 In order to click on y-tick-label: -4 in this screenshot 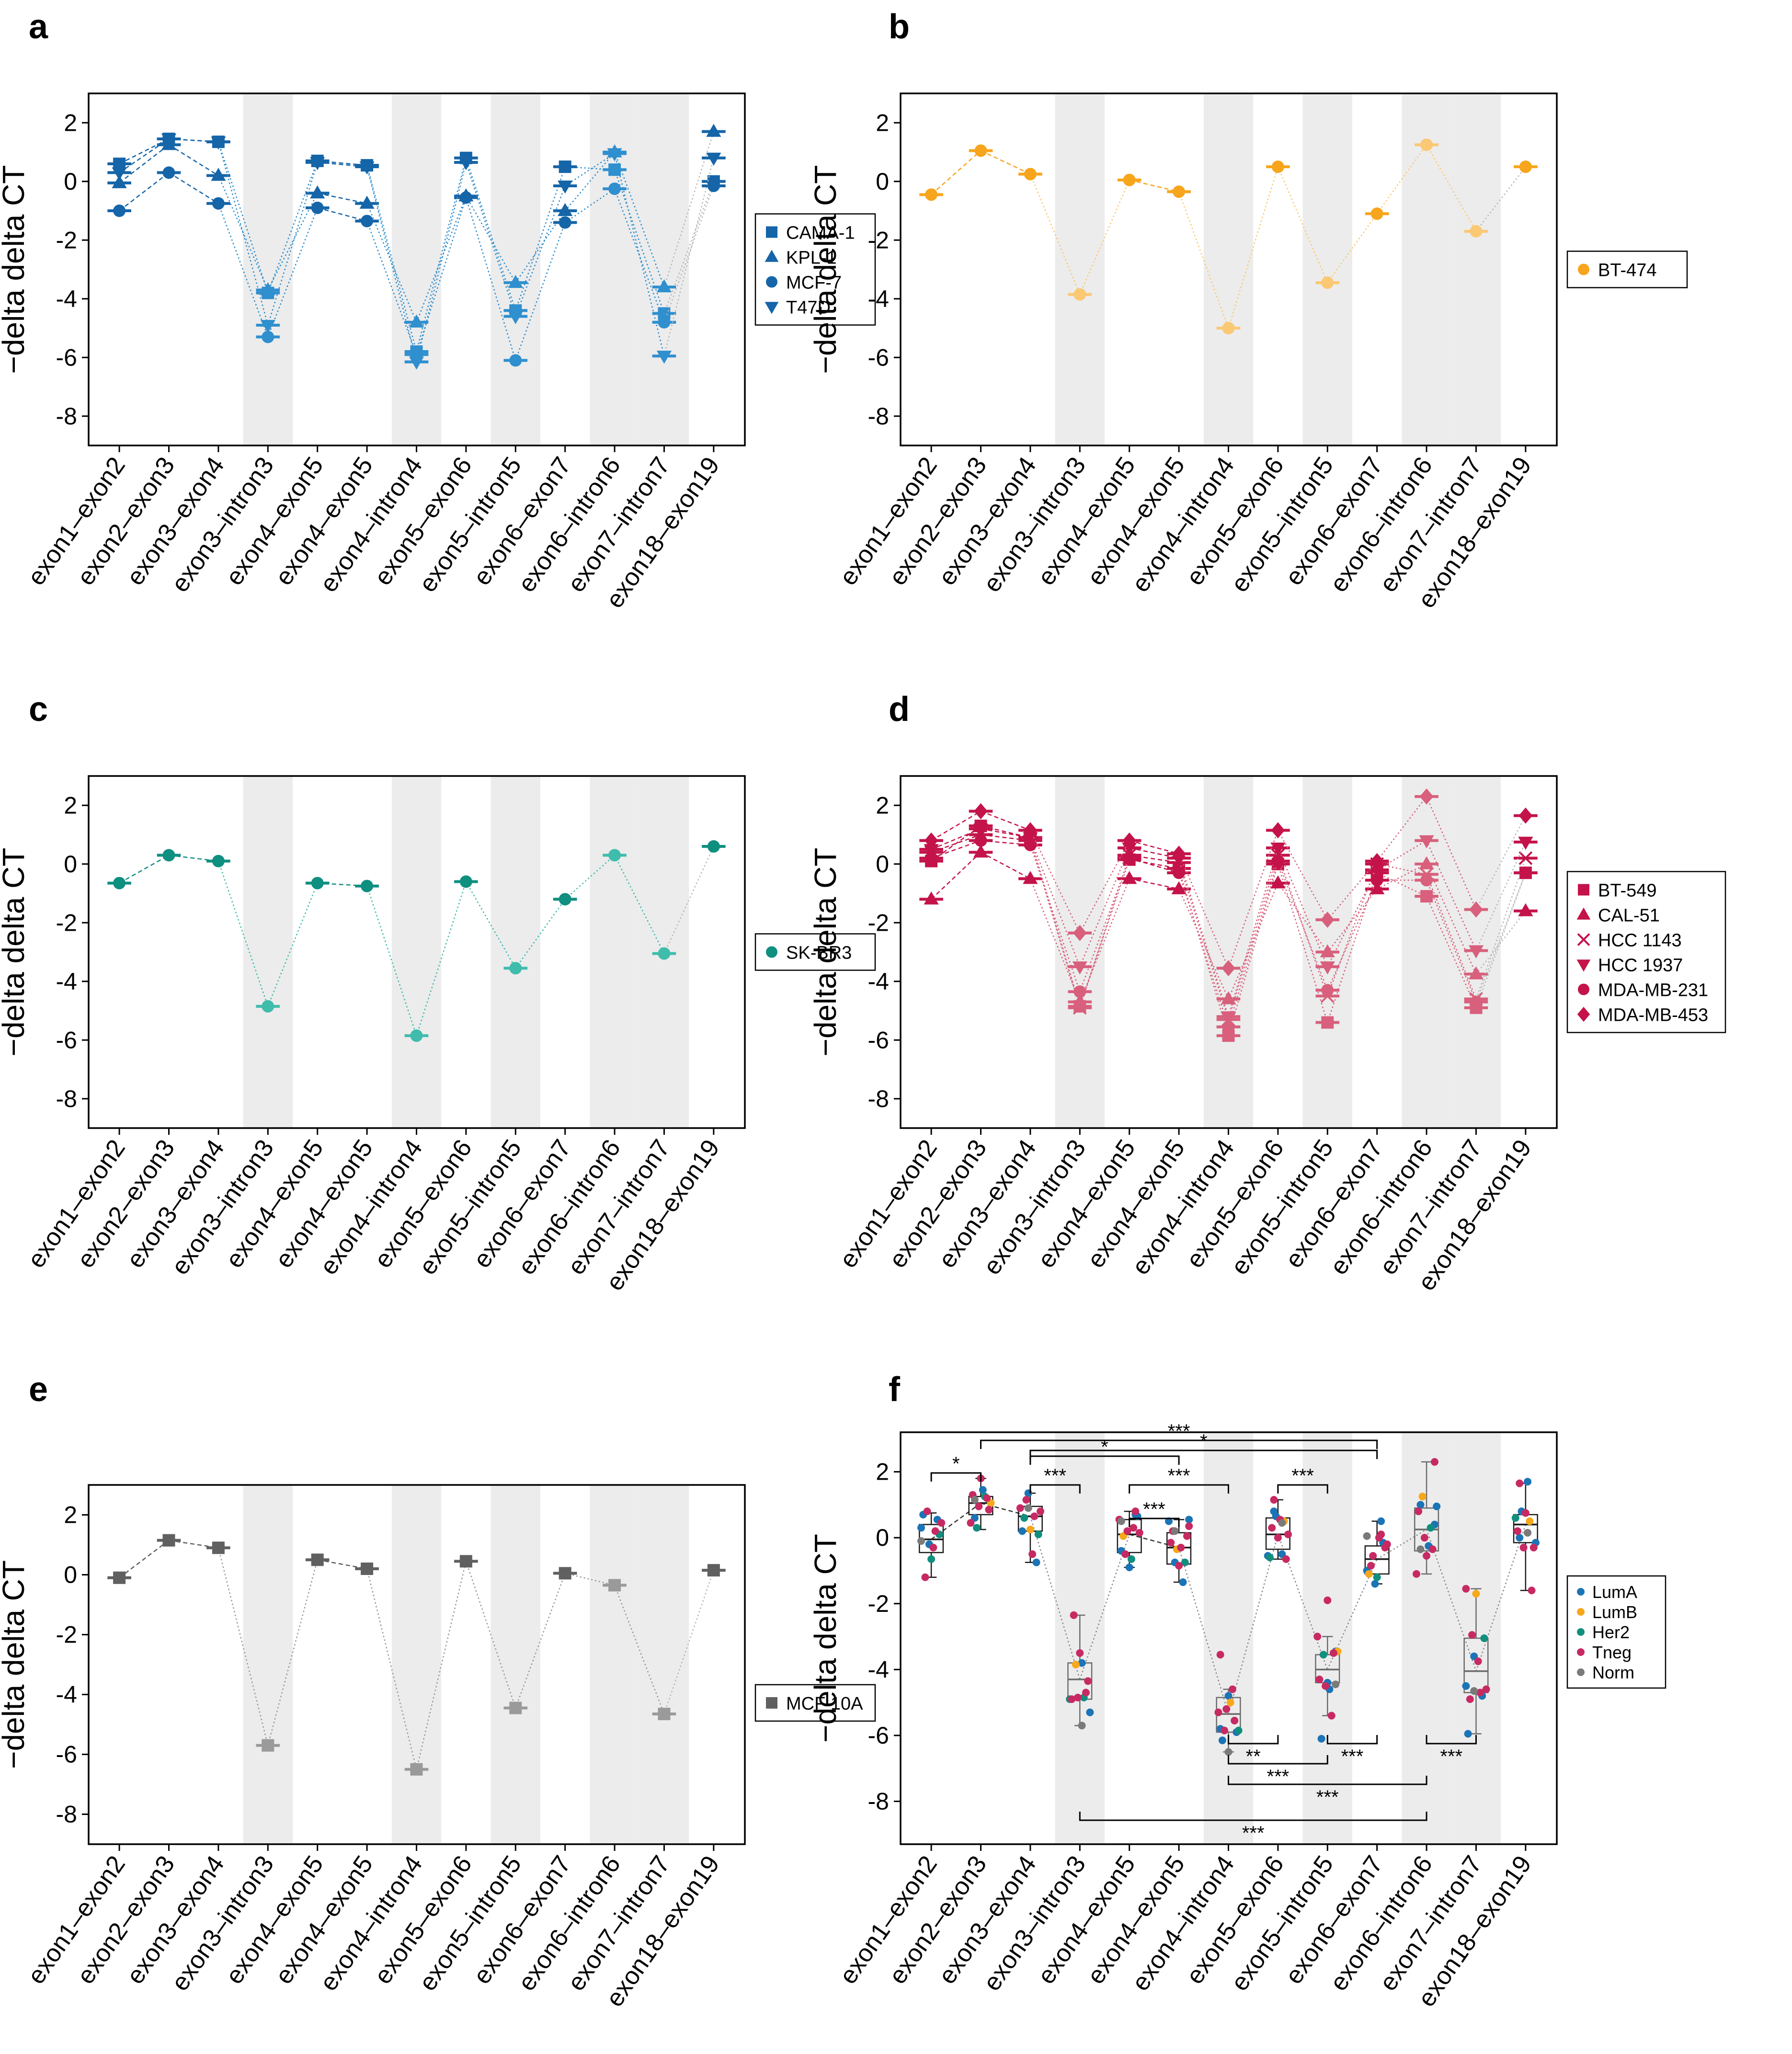, I will do `click(66, 981)`.